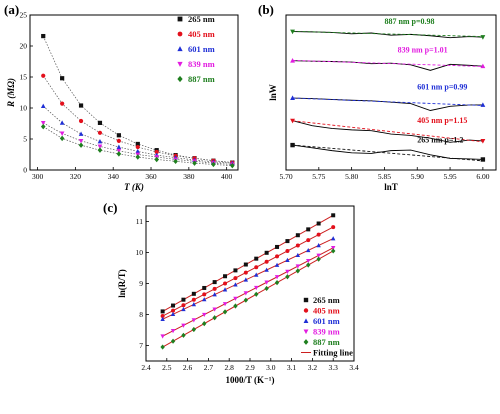 This screenshot has width=500, height=414. What do you see at coordinates (167, 367) in the screenshot?
I see `panel-c-xtick-label: 2.5` at bounding box center [167, 367].